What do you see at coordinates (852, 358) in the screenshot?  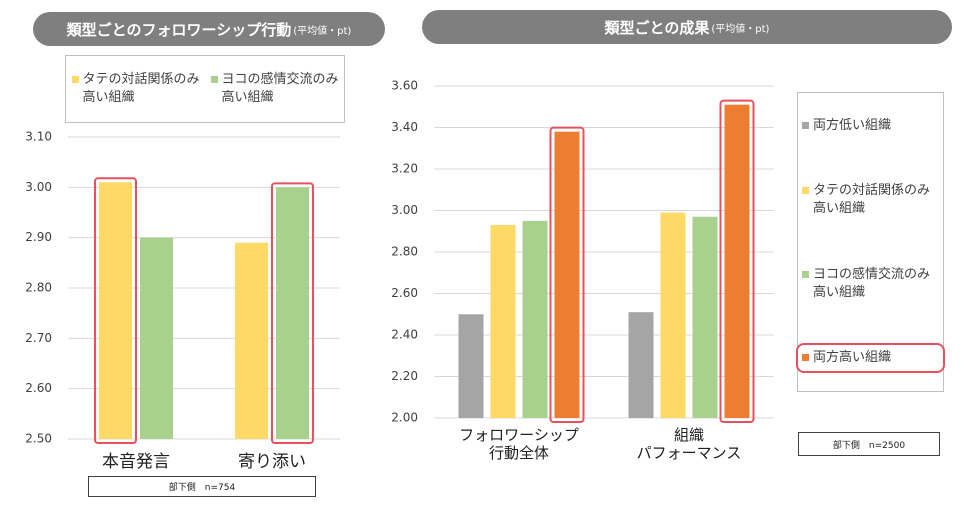 I see `legend-label: 両方高い組織` at bounding box center [852, 358].